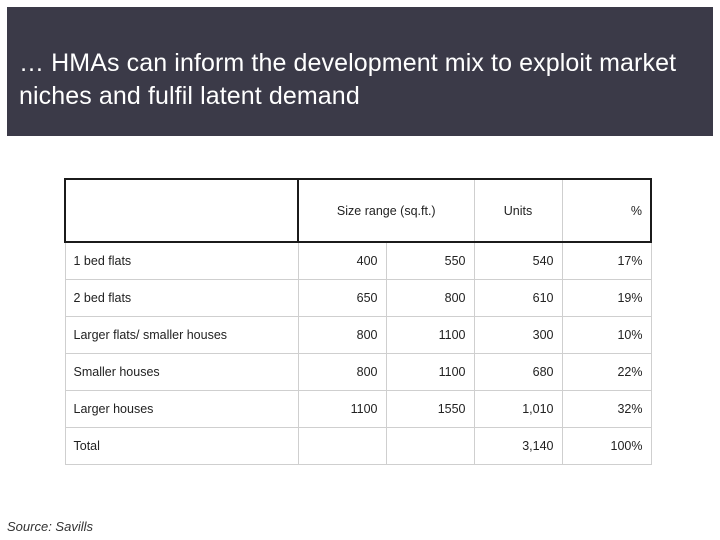  Describe the element at coordinates (342, 445) in the screenshot. I see `row-size-min` at that location.